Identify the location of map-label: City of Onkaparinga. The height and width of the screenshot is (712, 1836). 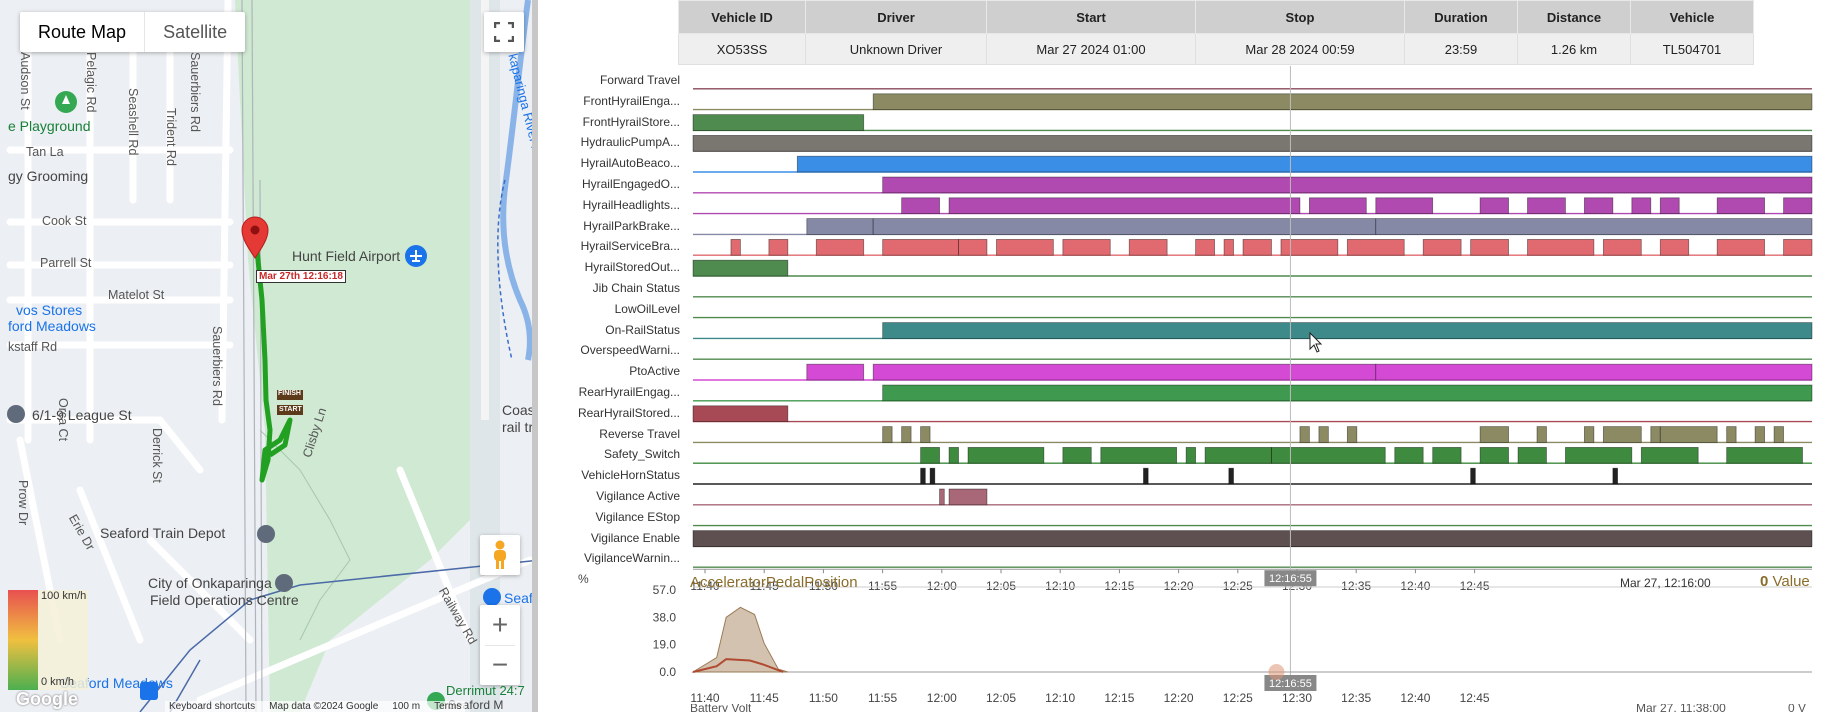
(210, 583).